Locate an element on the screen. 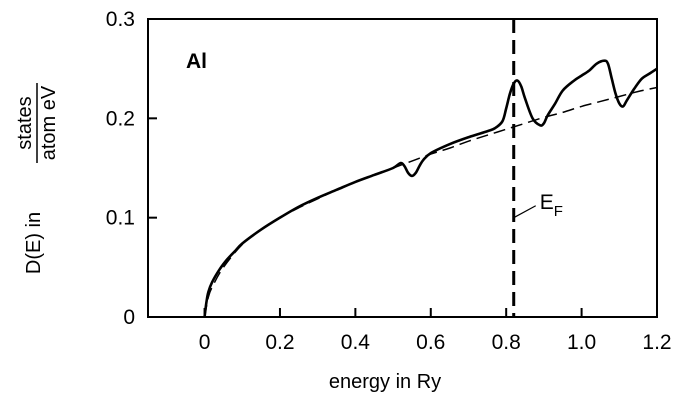 The height and width of the screenshot is (396, 677). y-tick-label: 0.3 is located at coordinates (120, 19).